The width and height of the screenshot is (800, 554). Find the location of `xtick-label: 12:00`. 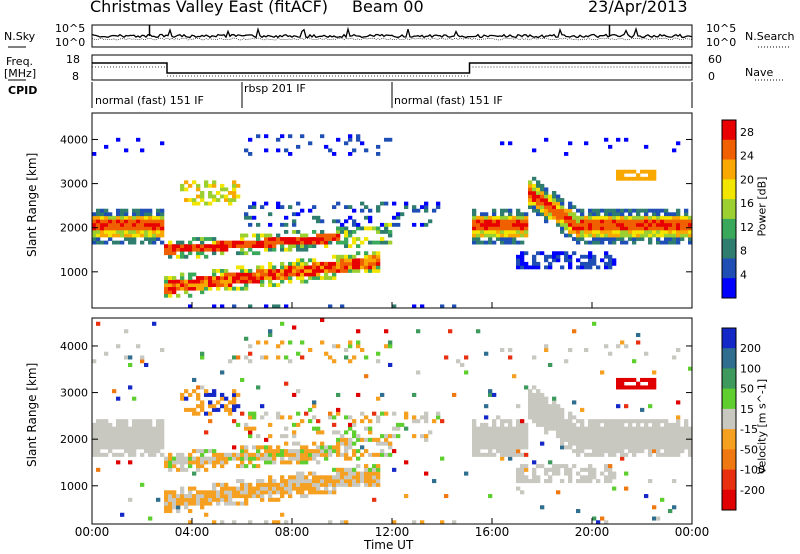

xtick-label: 12:00 is located at coordinates (392, 532).